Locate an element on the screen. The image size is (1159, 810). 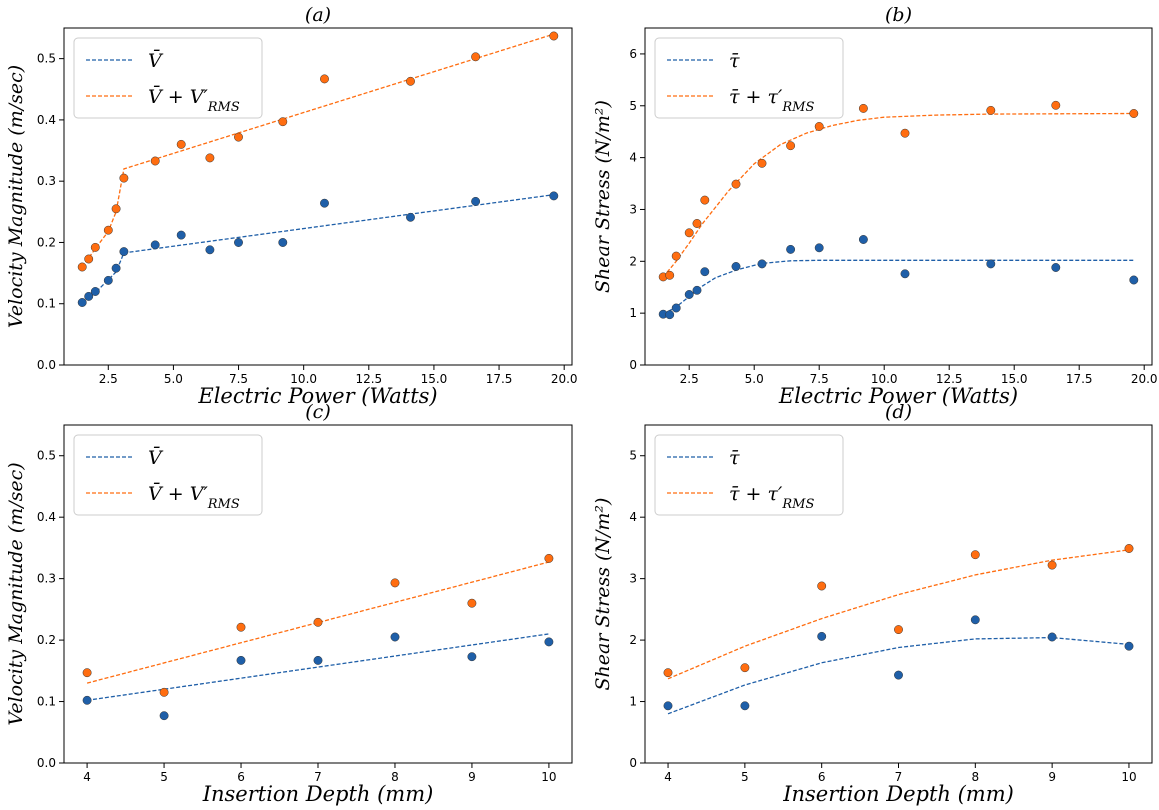
y-tick-label: 4 is located at coordinates (633, 158).